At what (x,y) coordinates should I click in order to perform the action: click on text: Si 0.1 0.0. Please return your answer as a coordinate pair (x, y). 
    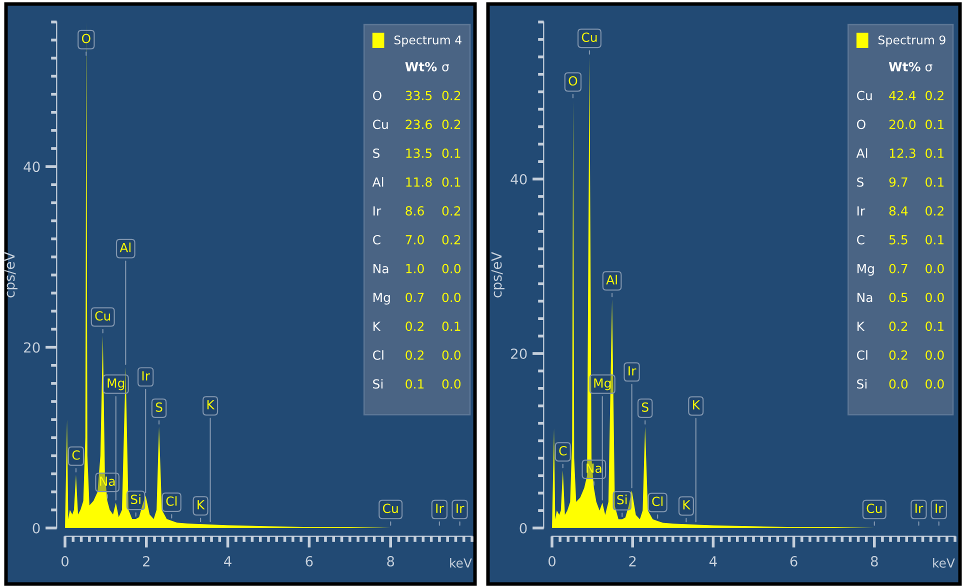
    Looking at the image, I should click on (417, 384).